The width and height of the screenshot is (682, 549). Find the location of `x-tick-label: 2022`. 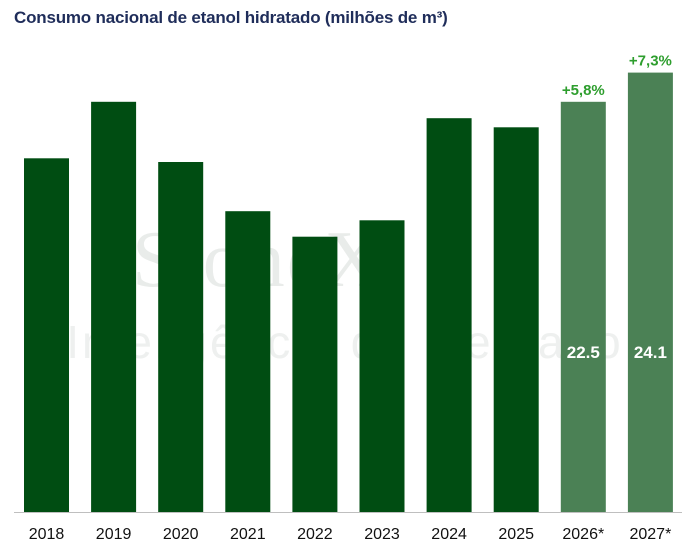

x-tick-label: 2022 is located at coordinates (315, 534).